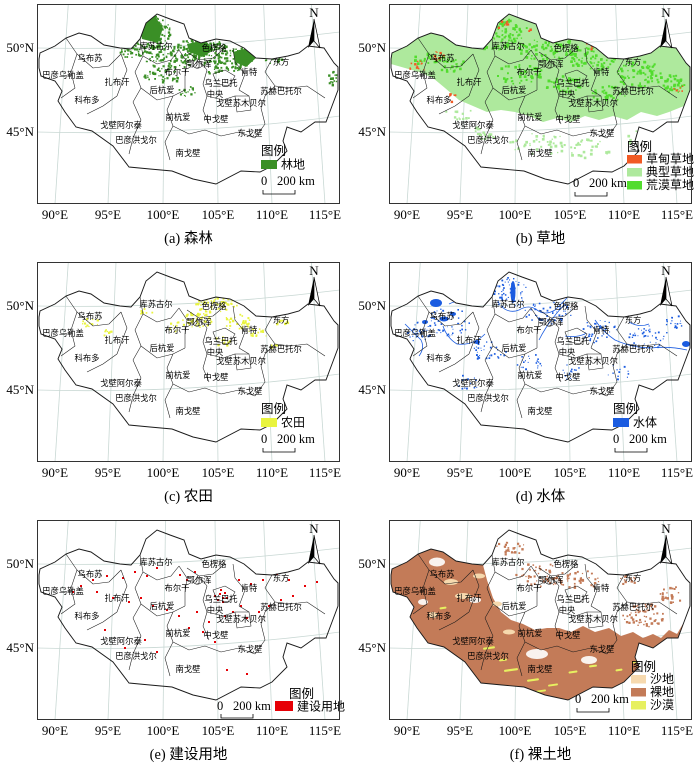  Describe the element at coordinates (639, 147) in the screenshot. I see `legend-title: 图例` at that location.